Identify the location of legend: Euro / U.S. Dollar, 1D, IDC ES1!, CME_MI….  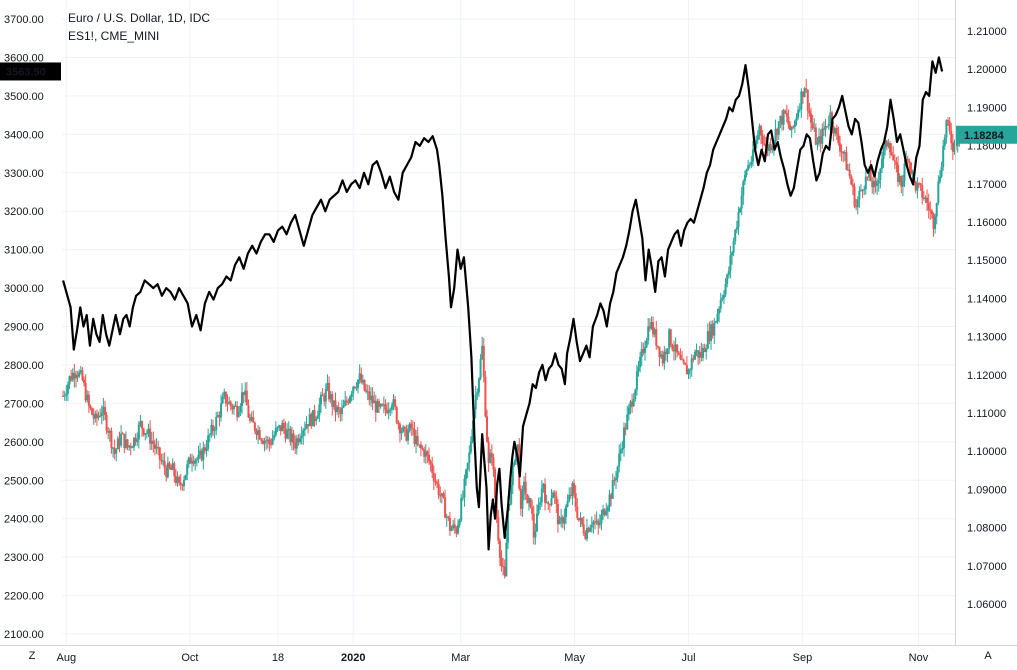
(139, 27).